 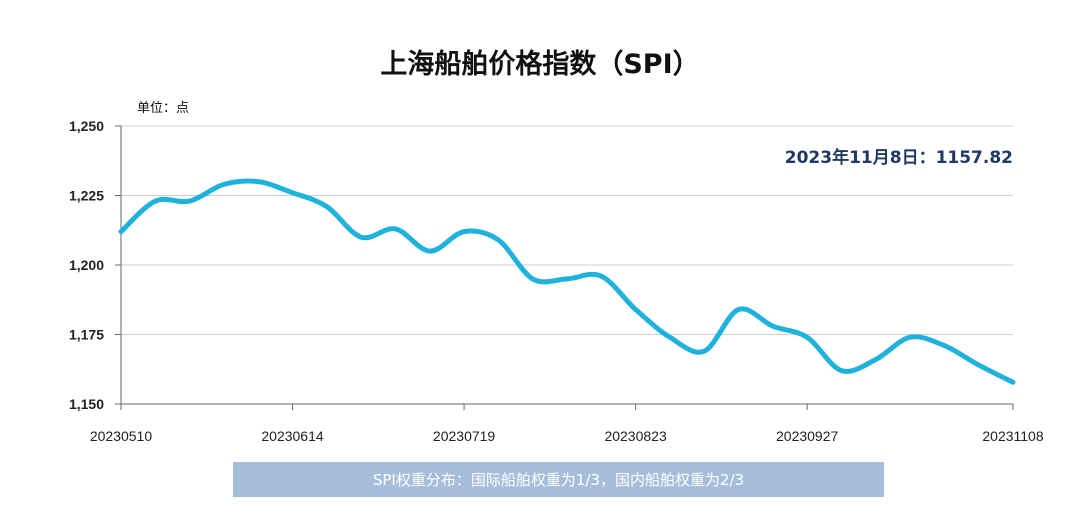 I want to click on y-tick-label: 1,175, so click(x=86, y=335).